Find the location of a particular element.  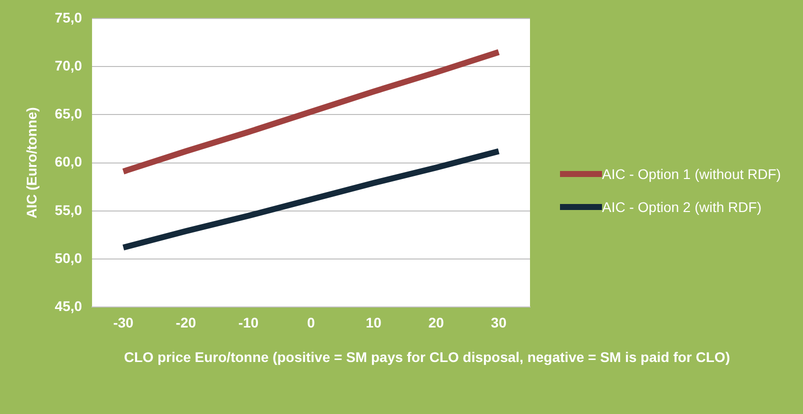

legend-label: AIC - Option 2 (with RDF) is located at coordinates (682, 207).